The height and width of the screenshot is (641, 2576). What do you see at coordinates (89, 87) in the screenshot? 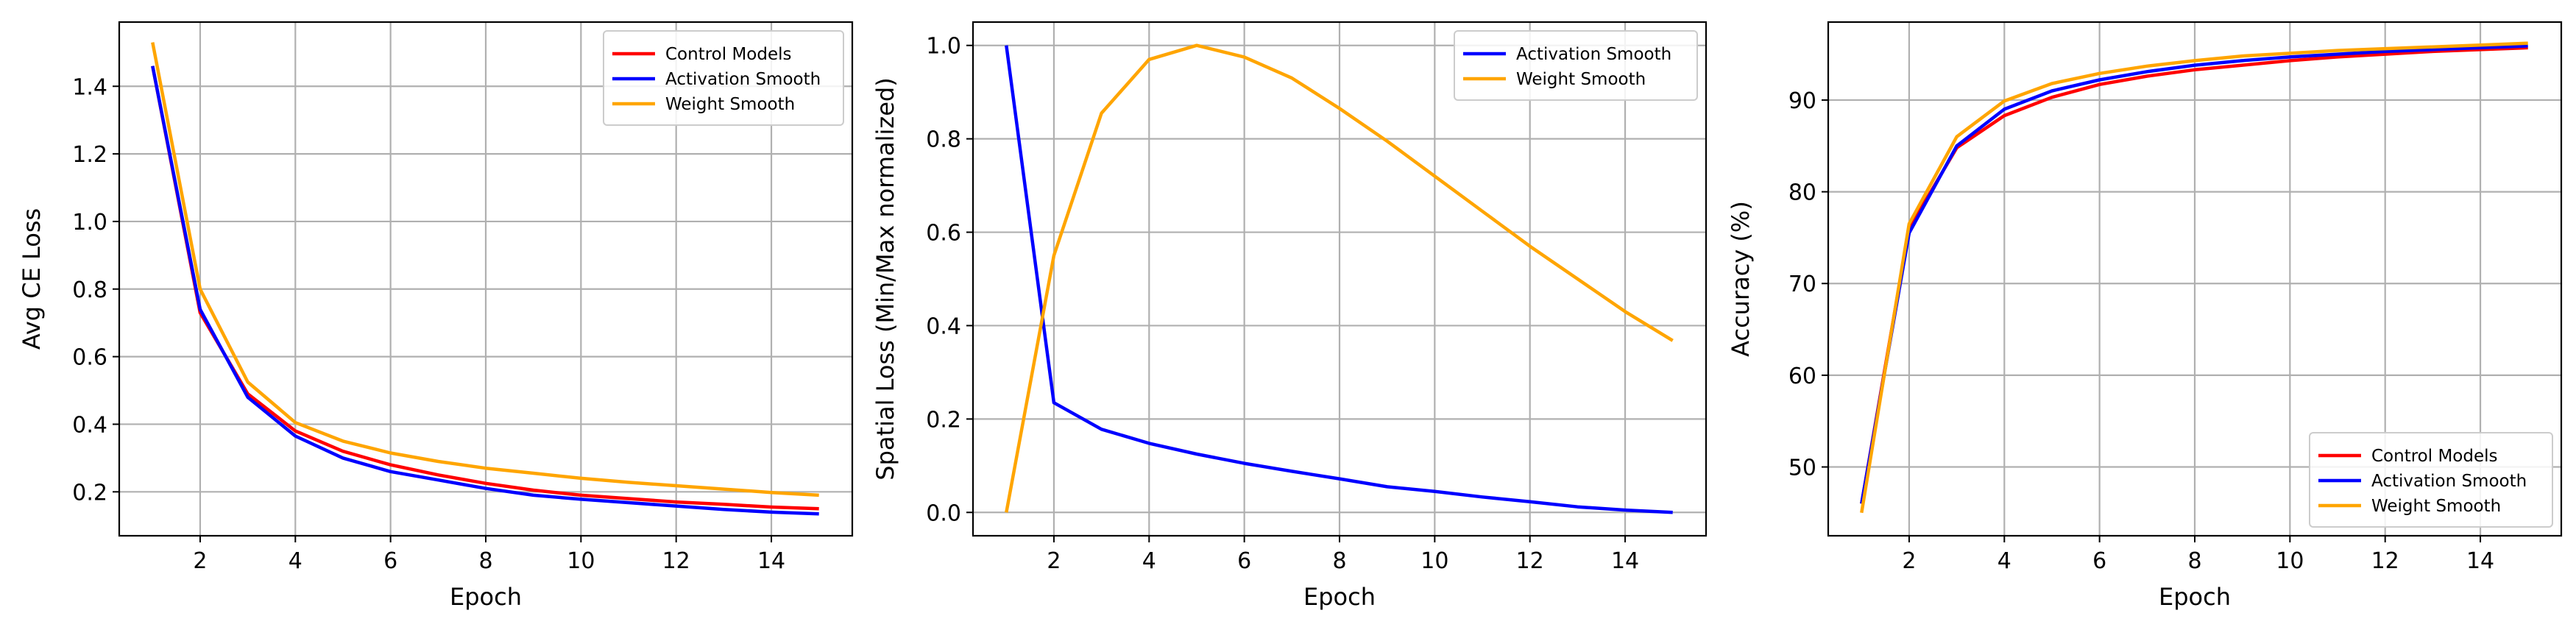
I see `y-tick-label: 1.4` at bounding box center [89, 87].